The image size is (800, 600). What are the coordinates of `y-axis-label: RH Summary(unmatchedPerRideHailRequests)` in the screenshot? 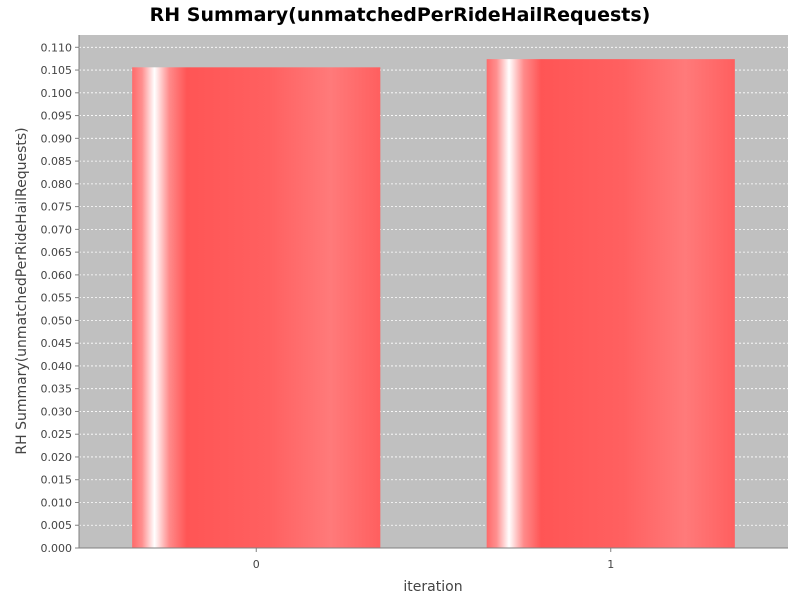 It's located at (22, 290).